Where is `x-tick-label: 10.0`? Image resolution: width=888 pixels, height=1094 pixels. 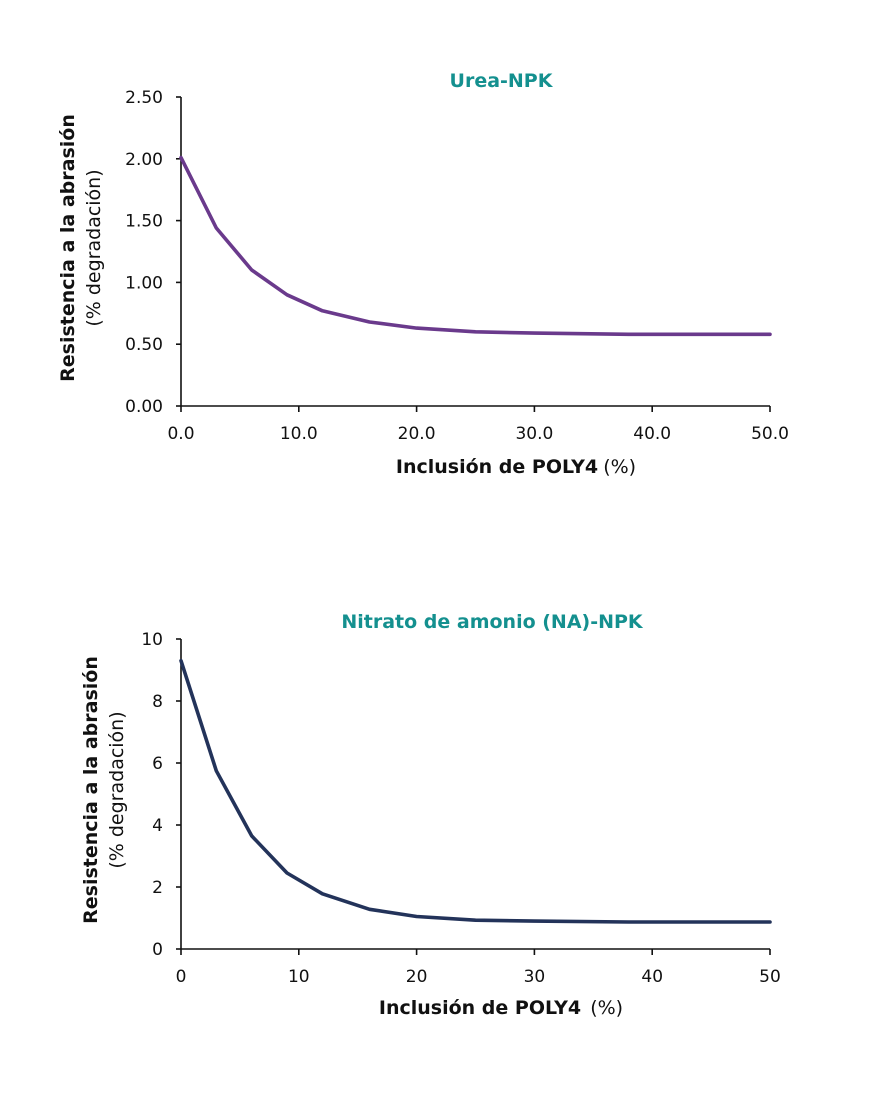
x-tick-label: 10.0 is located at coordinates (299, 434).